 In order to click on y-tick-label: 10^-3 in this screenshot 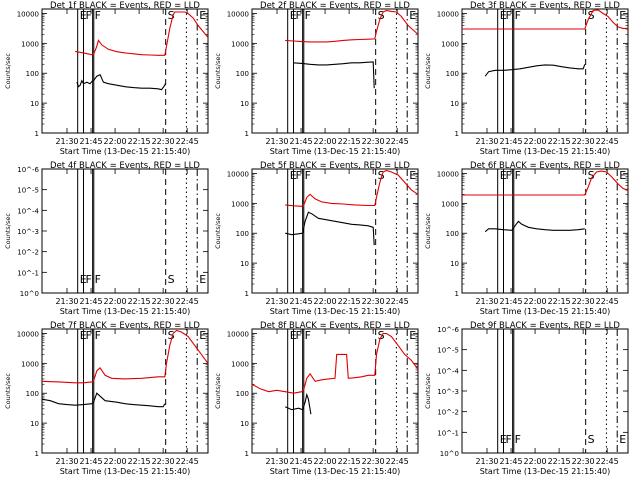, I will do `click(28, 232)`.